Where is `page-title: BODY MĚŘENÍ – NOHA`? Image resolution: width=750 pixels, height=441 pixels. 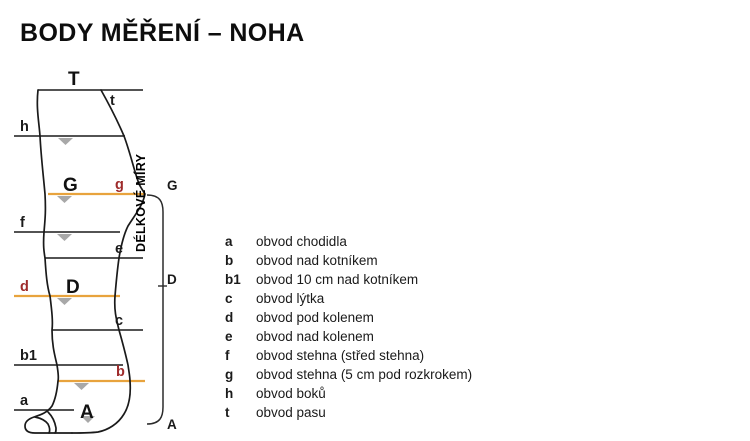
page-title: BODY MĚŘENÍ – NOHA is located at coordinates (162, 33).